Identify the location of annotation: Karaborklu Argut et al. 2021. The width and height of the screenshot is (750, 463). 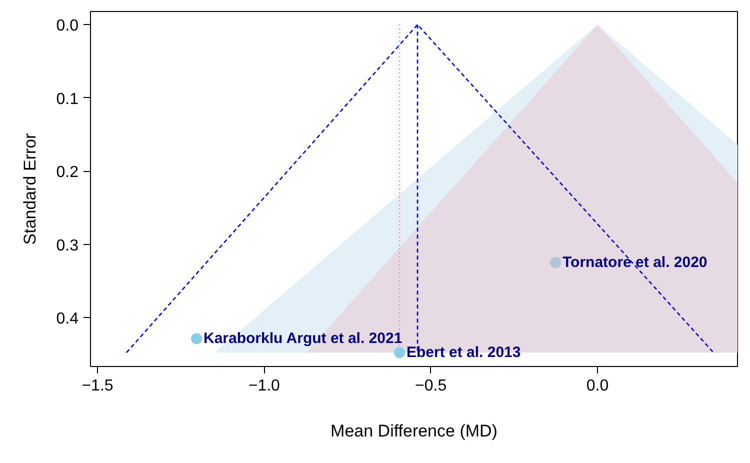
(303, 339).